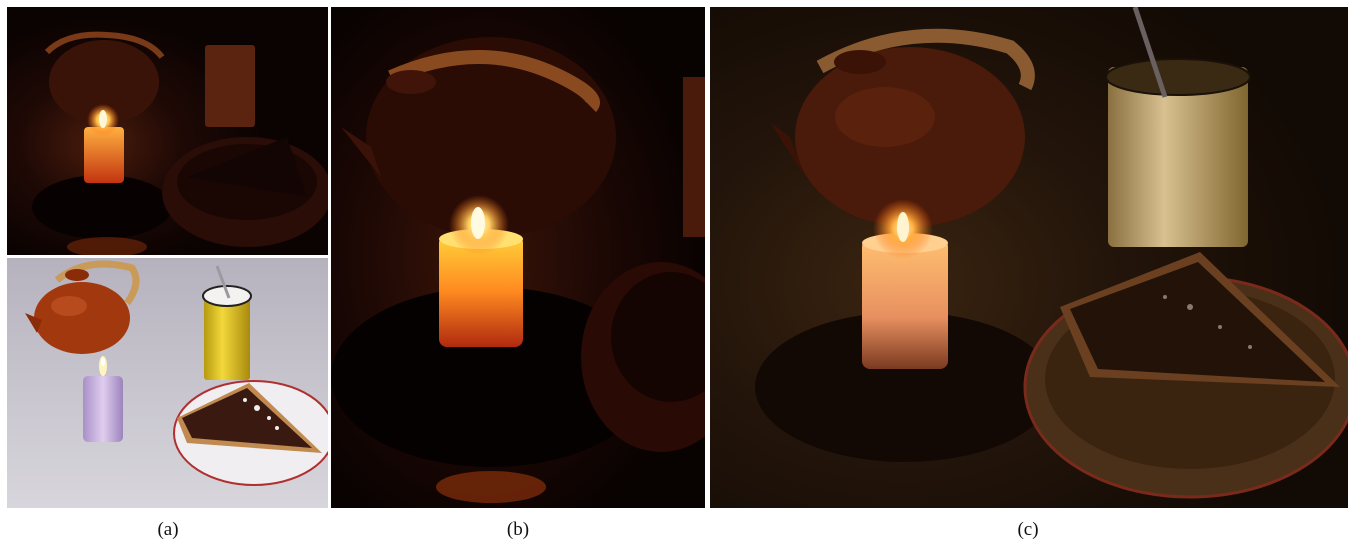  Describe the element at coordinates (167, 383) in the screenshot. I see `panel-a-bottom-photo` at that location.